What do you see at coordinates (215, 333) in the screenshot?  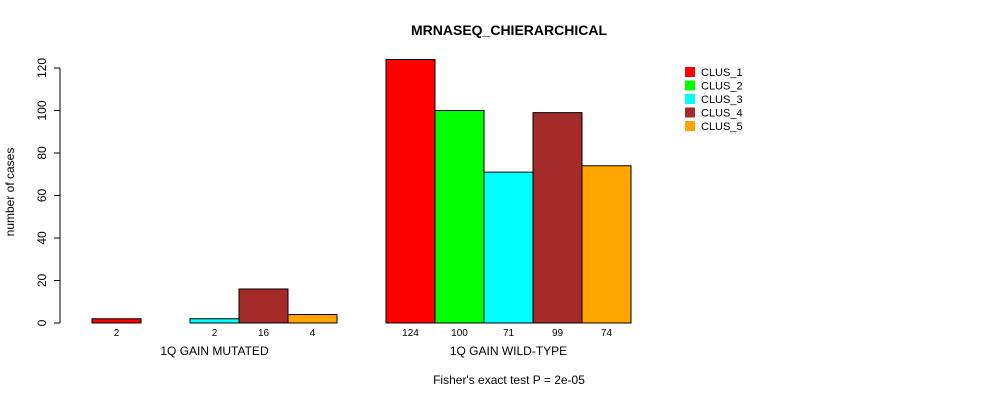 I see `count-label-clus_3-group-1: 2` at bounding box center [215, 333].